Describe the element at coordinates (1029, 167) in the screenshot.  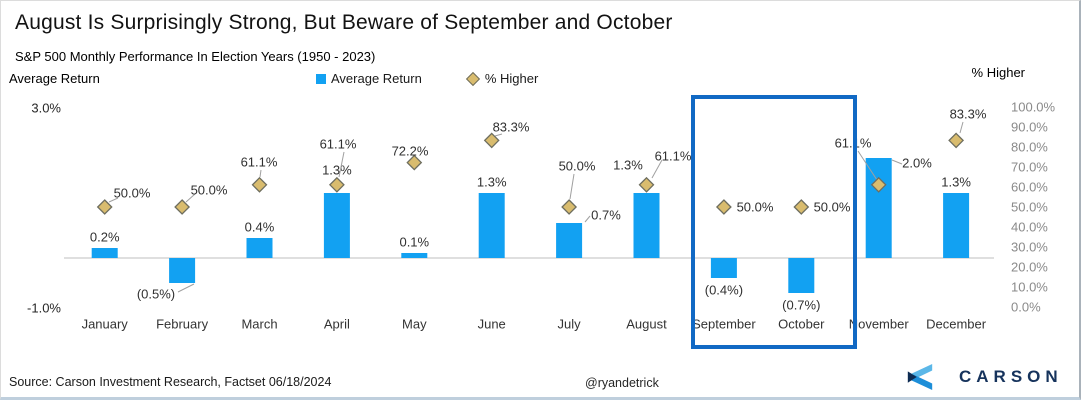
I see `right-axis-tick: 70.0%` at that location.